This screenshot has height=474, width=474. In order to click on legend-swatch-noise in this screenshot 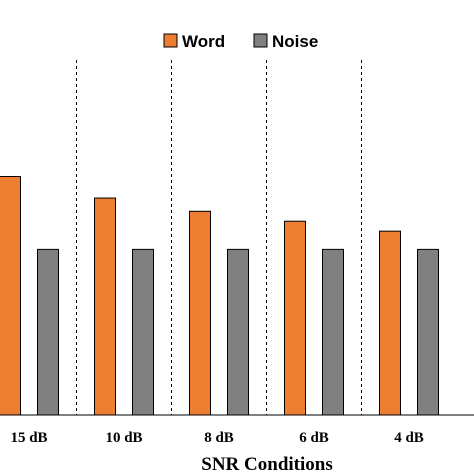, I will do `click(260, 40)`.